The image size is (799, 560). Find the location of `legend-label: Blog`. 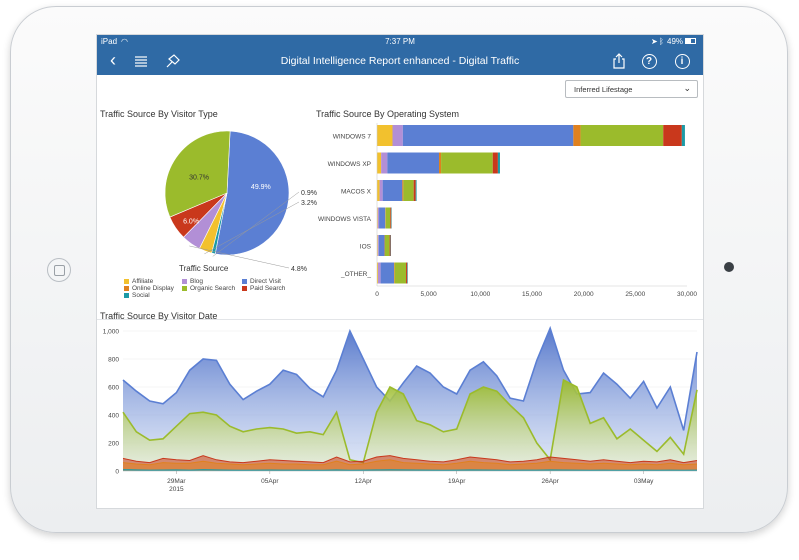

legend-label: Blog is located at coordinates (197, 281).